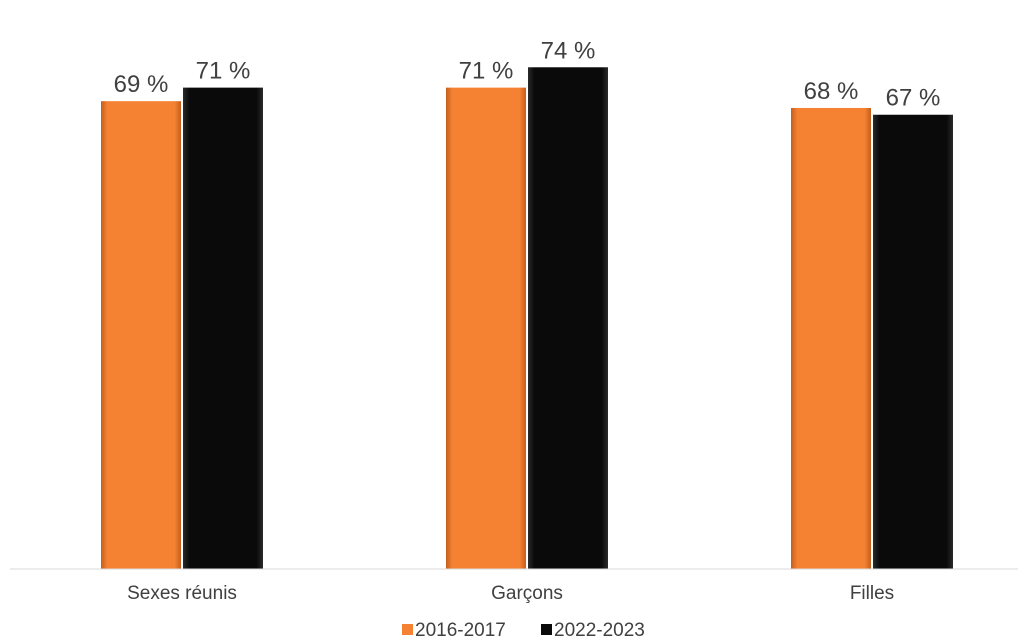 The image size is (1026, 643). I want to click on value-label-2016-2017-0: 69 %, so click(141, 84).